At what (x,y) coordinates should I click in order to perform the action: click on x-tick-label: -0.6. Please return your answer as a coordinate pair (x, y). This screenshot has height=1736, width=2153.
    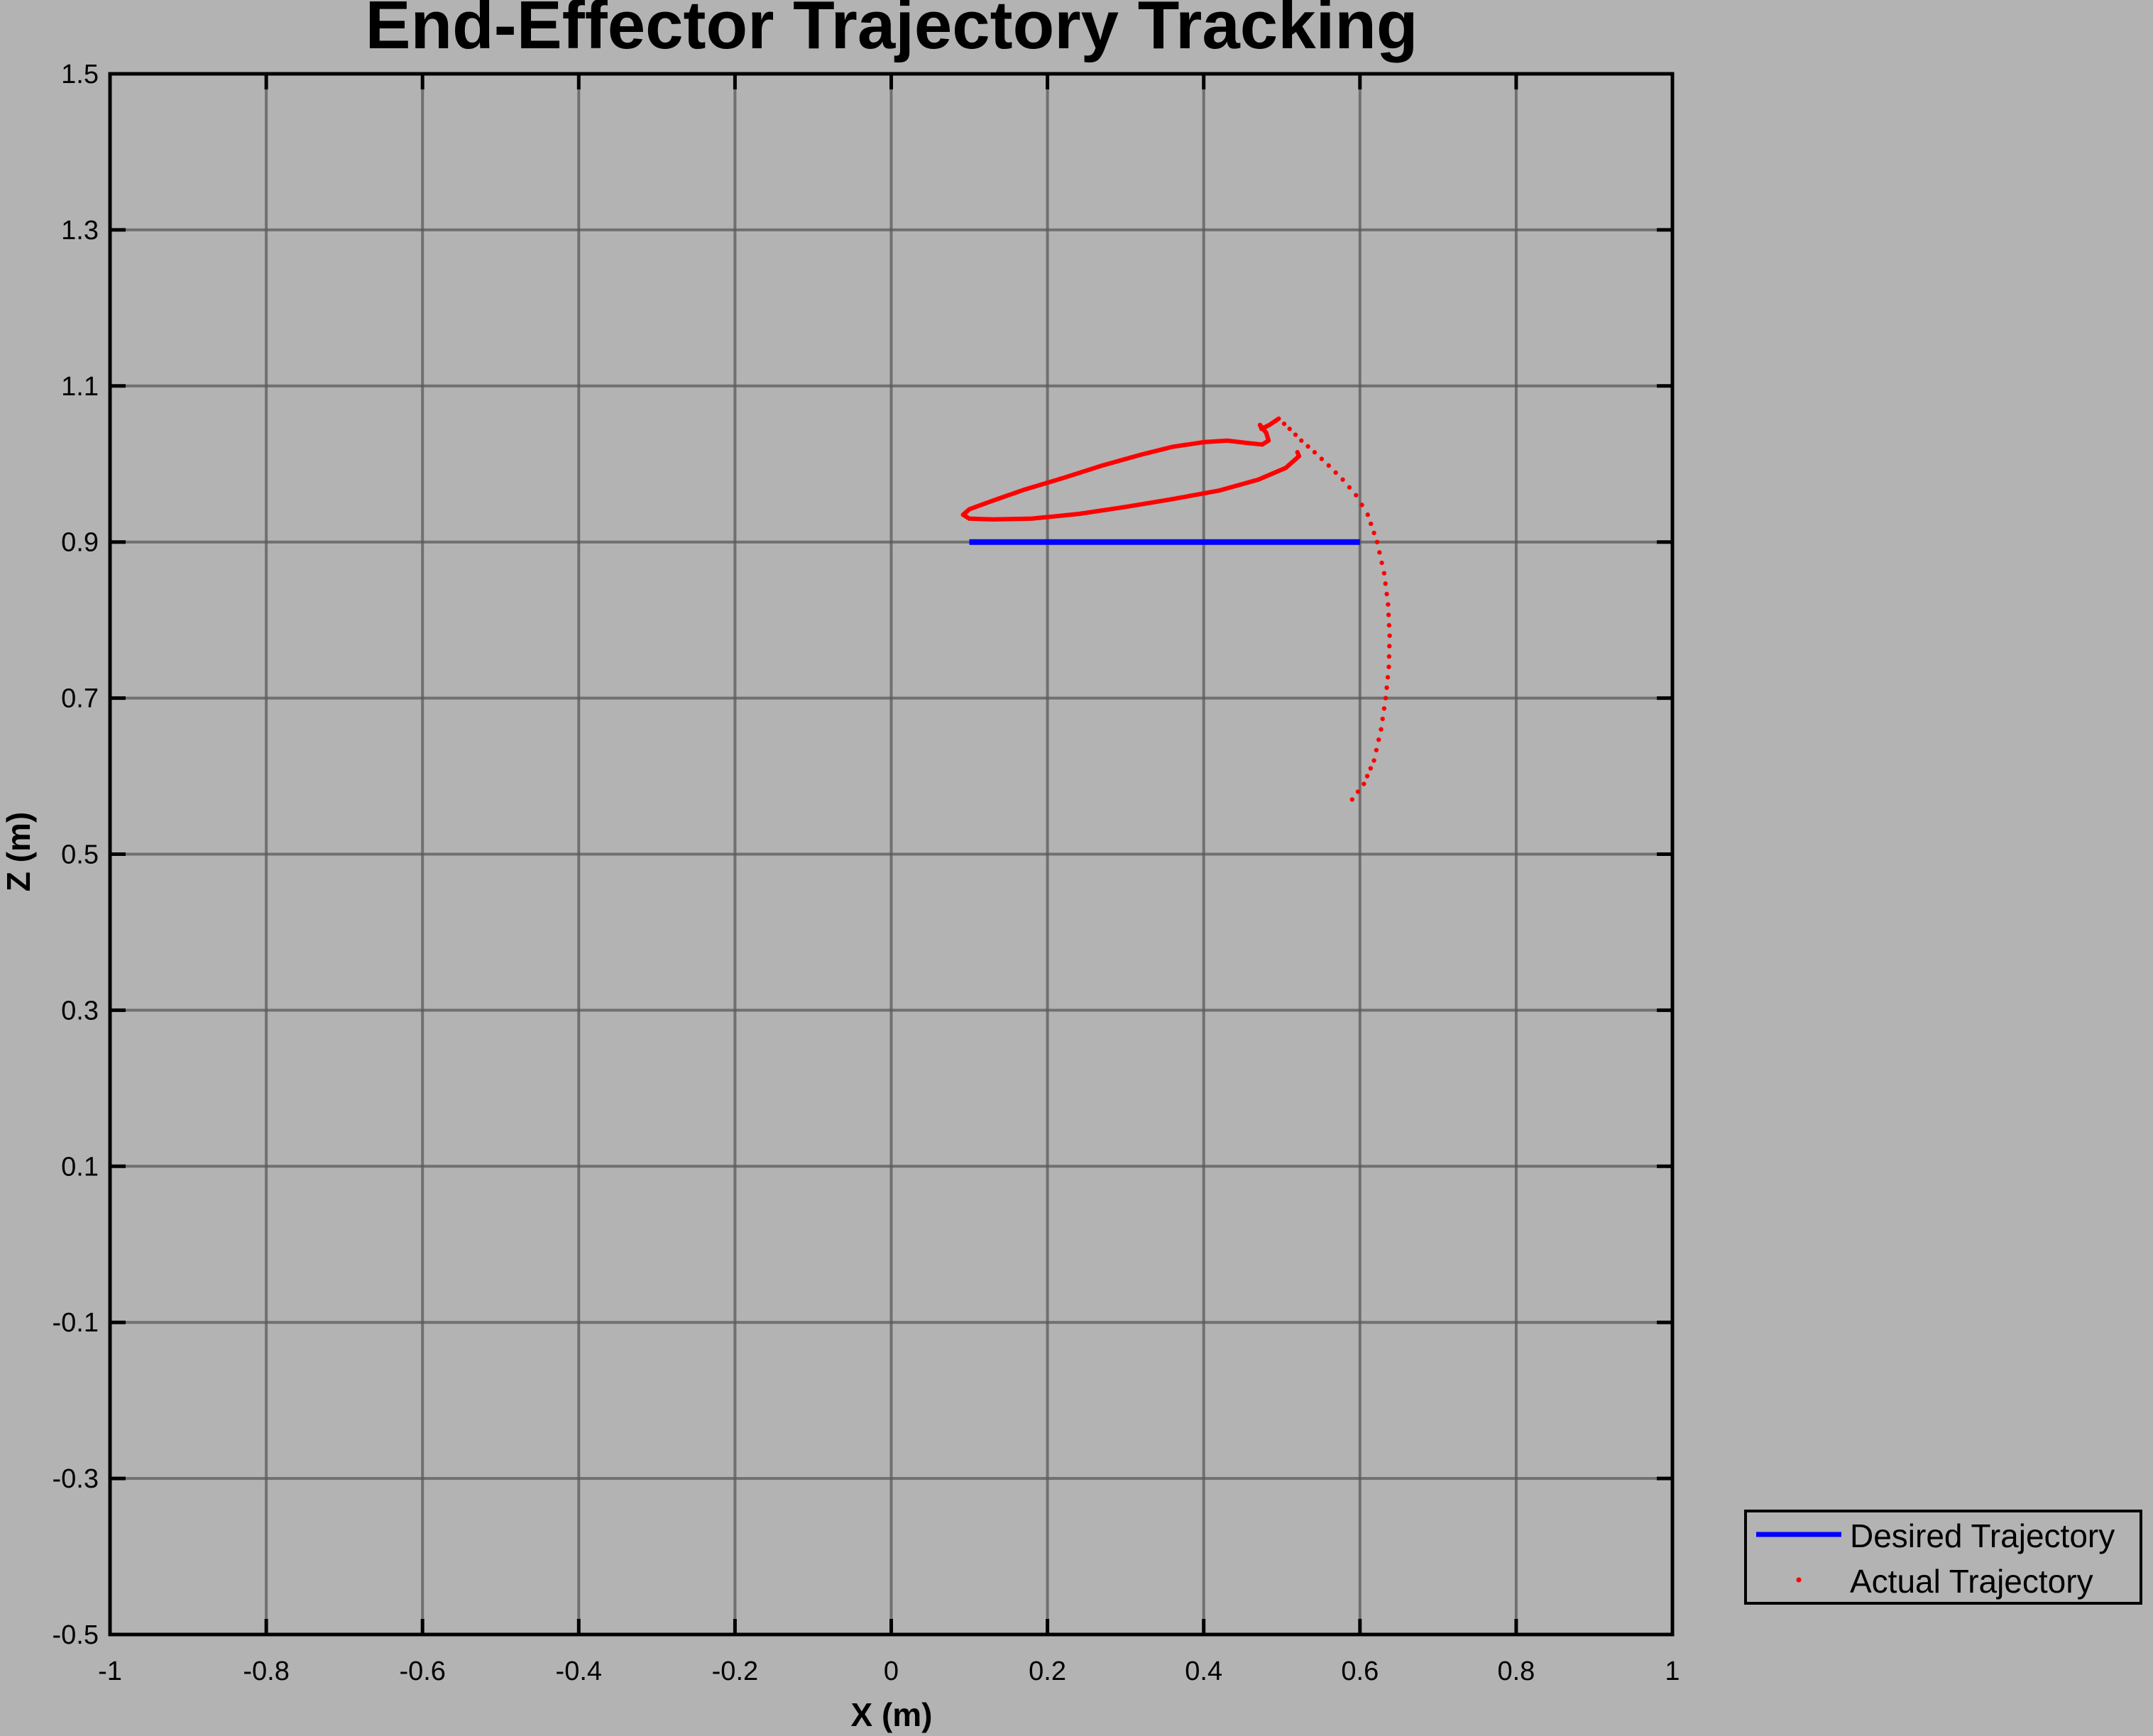
    Looking at the image, I should click on (422, 1671).